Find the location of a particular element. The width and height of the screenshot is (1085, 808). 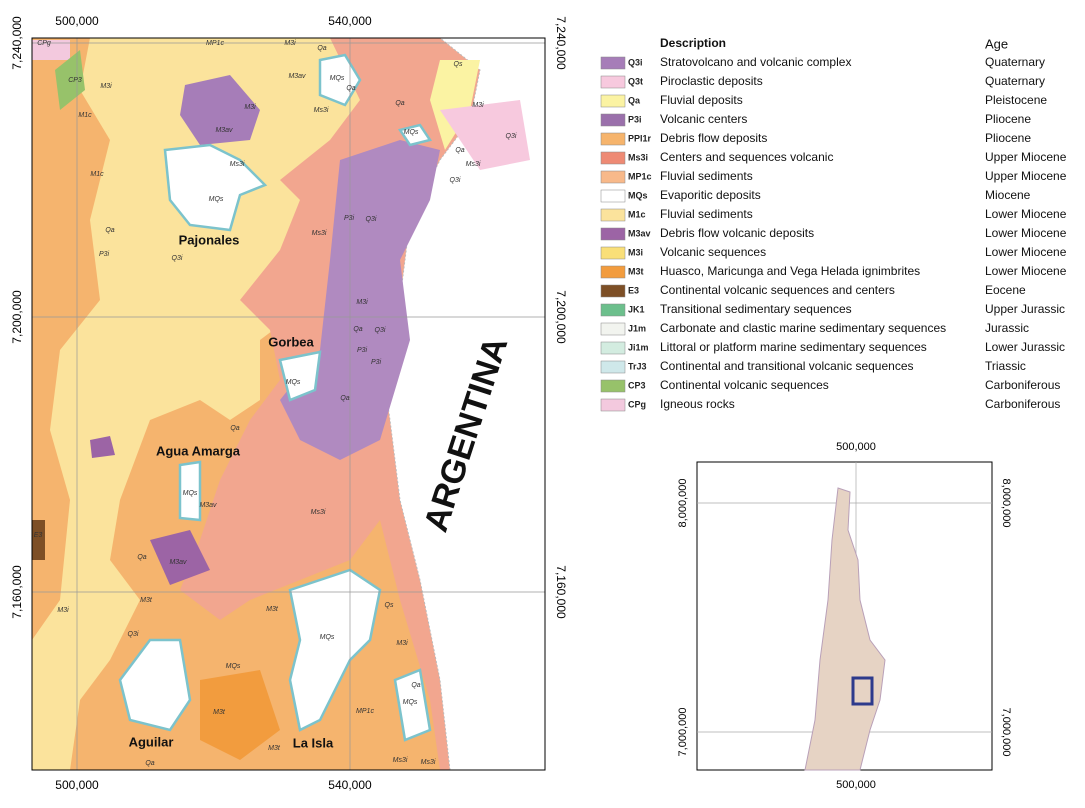

place-name: Gorbea is located at coordinates (291, 341).